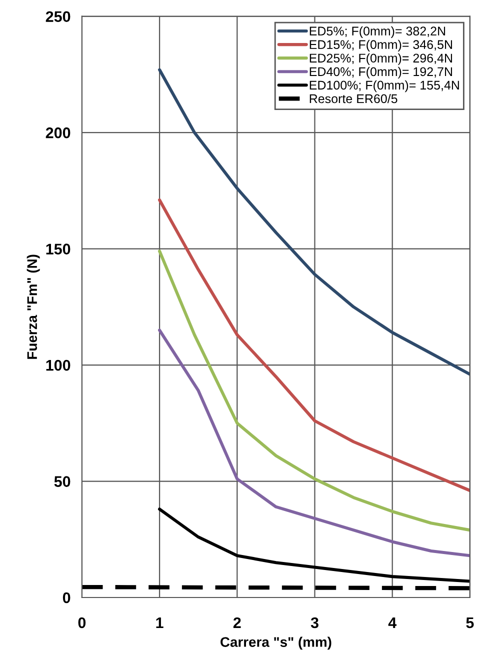 The width and height of the screenshot is (482, 653). Describe the element at coordinates (470, 623) in the screenshot. I see `x-tick-label: 5` at that location.